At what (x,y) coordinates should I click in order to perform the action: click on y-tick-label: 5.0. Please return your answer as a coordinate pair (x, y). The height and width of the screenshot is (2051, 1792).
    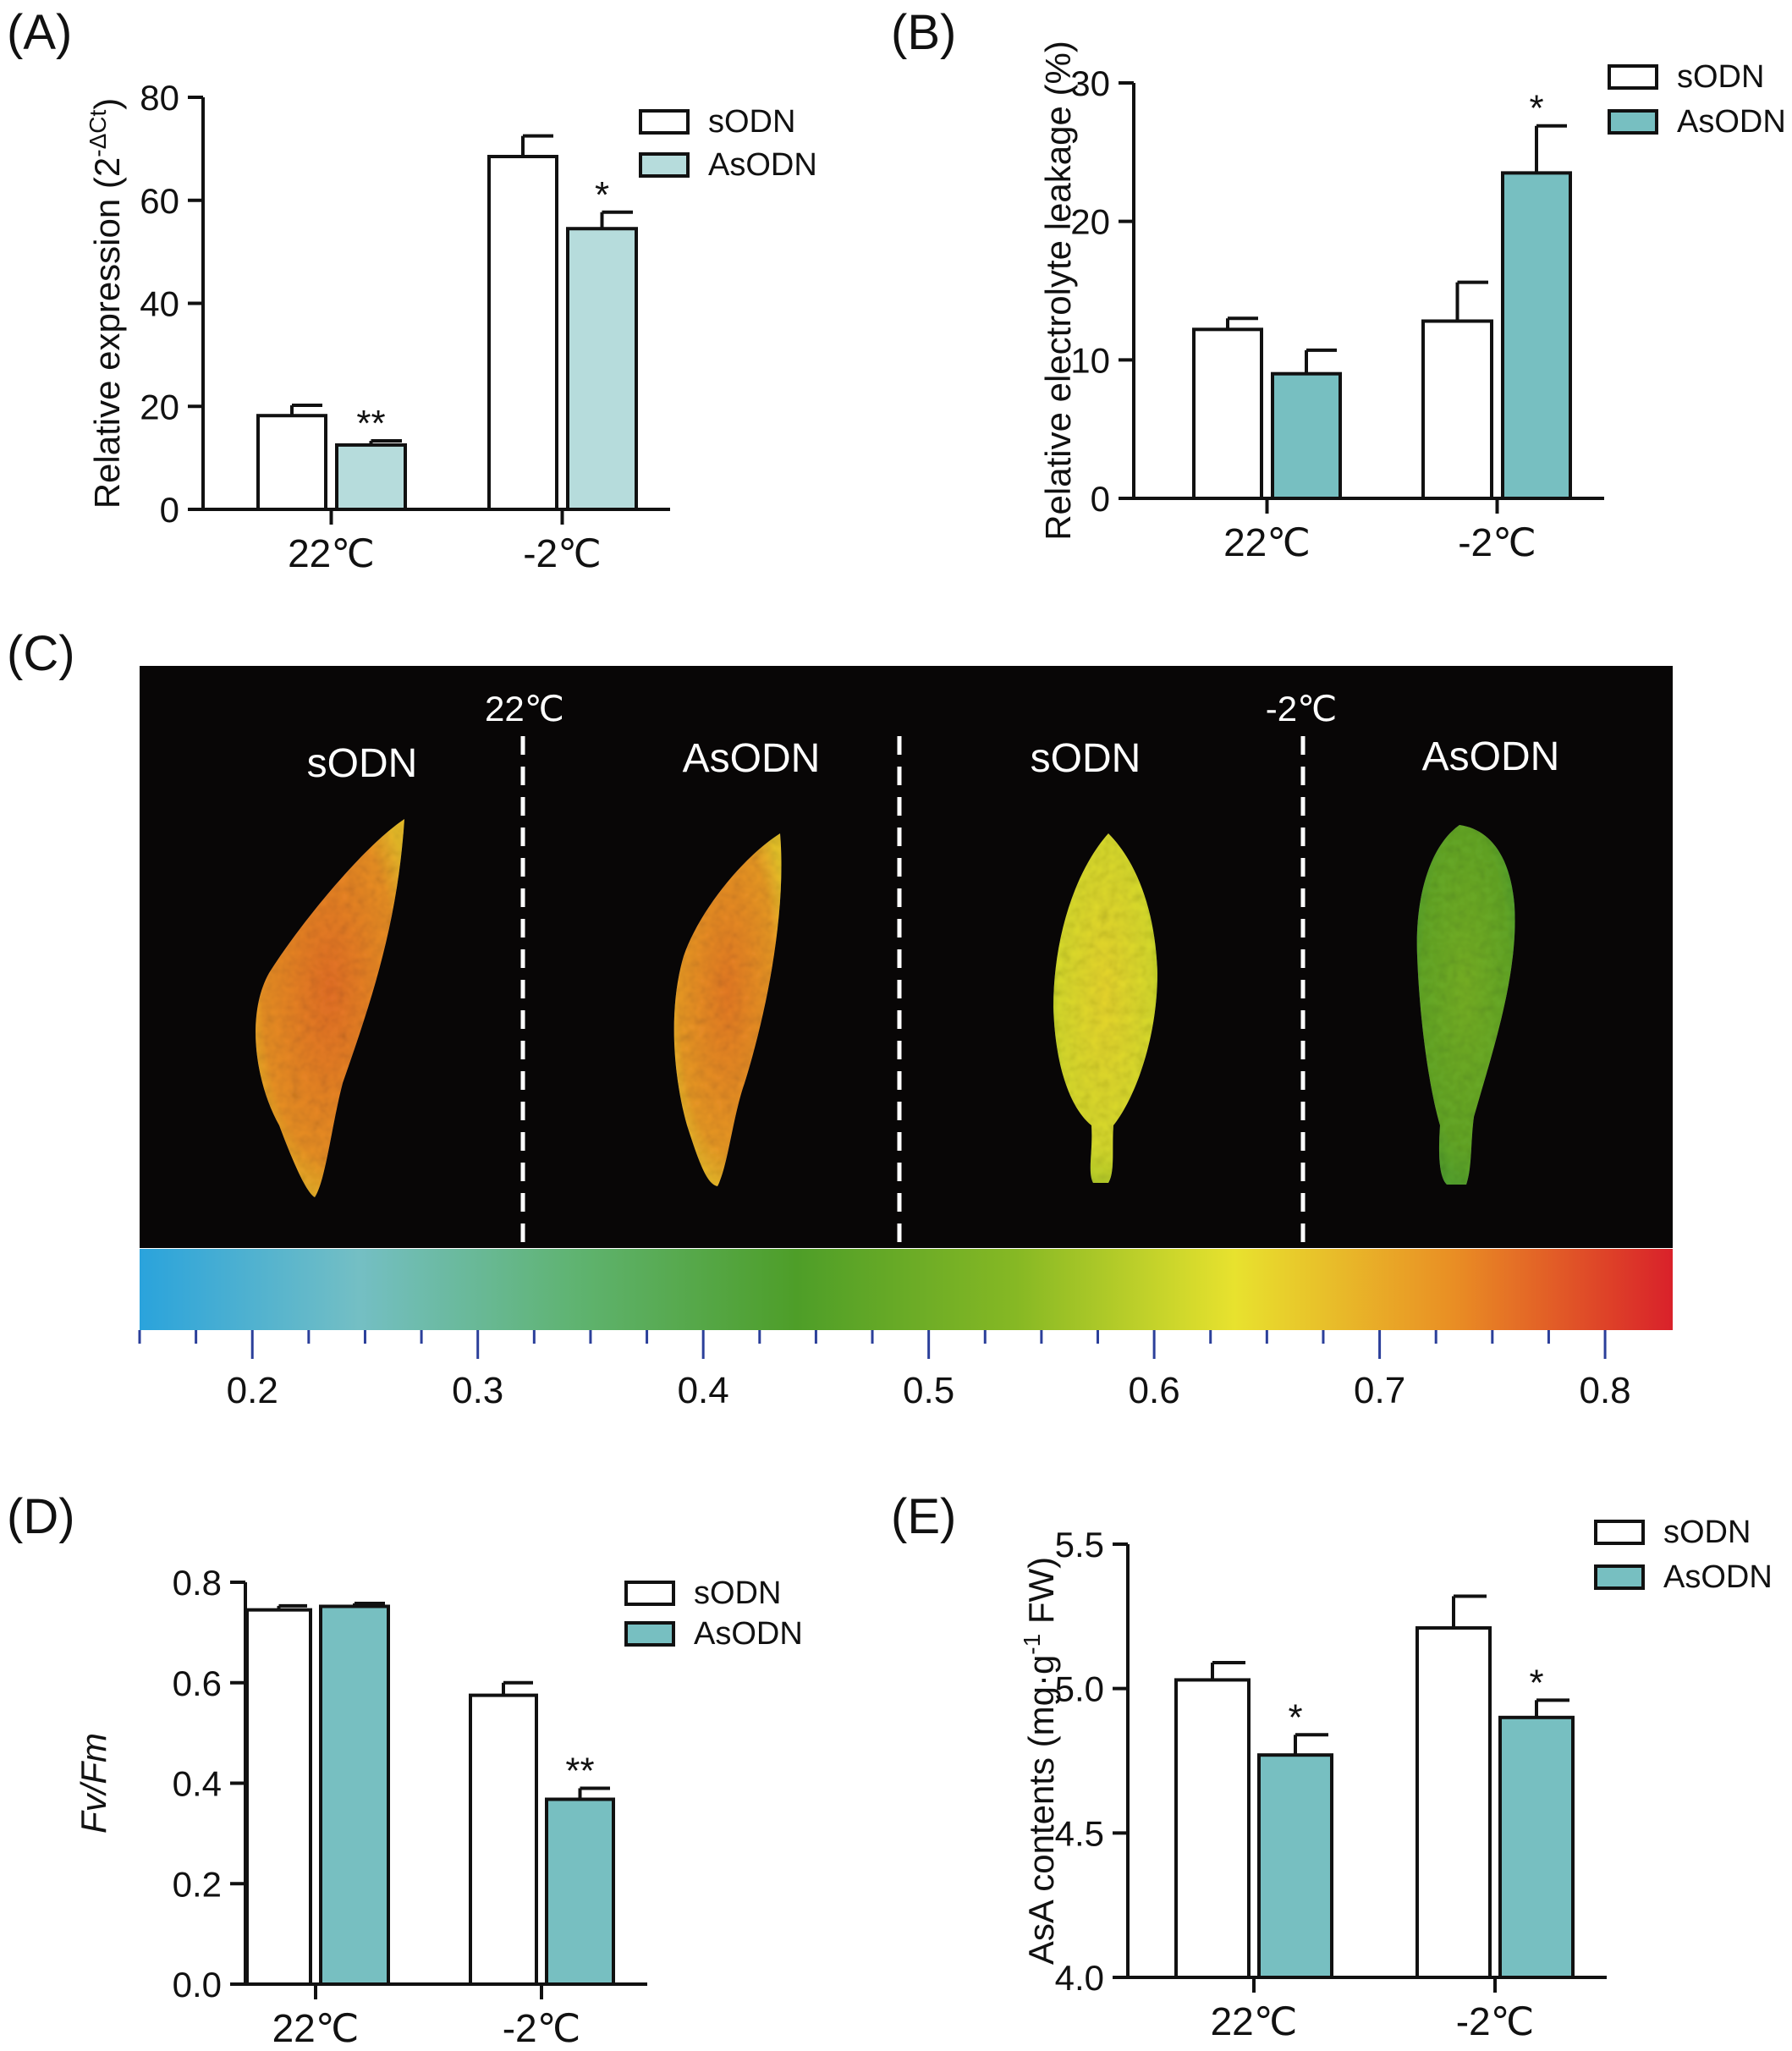
    Looking at the image, I should click on (1079, 1689).